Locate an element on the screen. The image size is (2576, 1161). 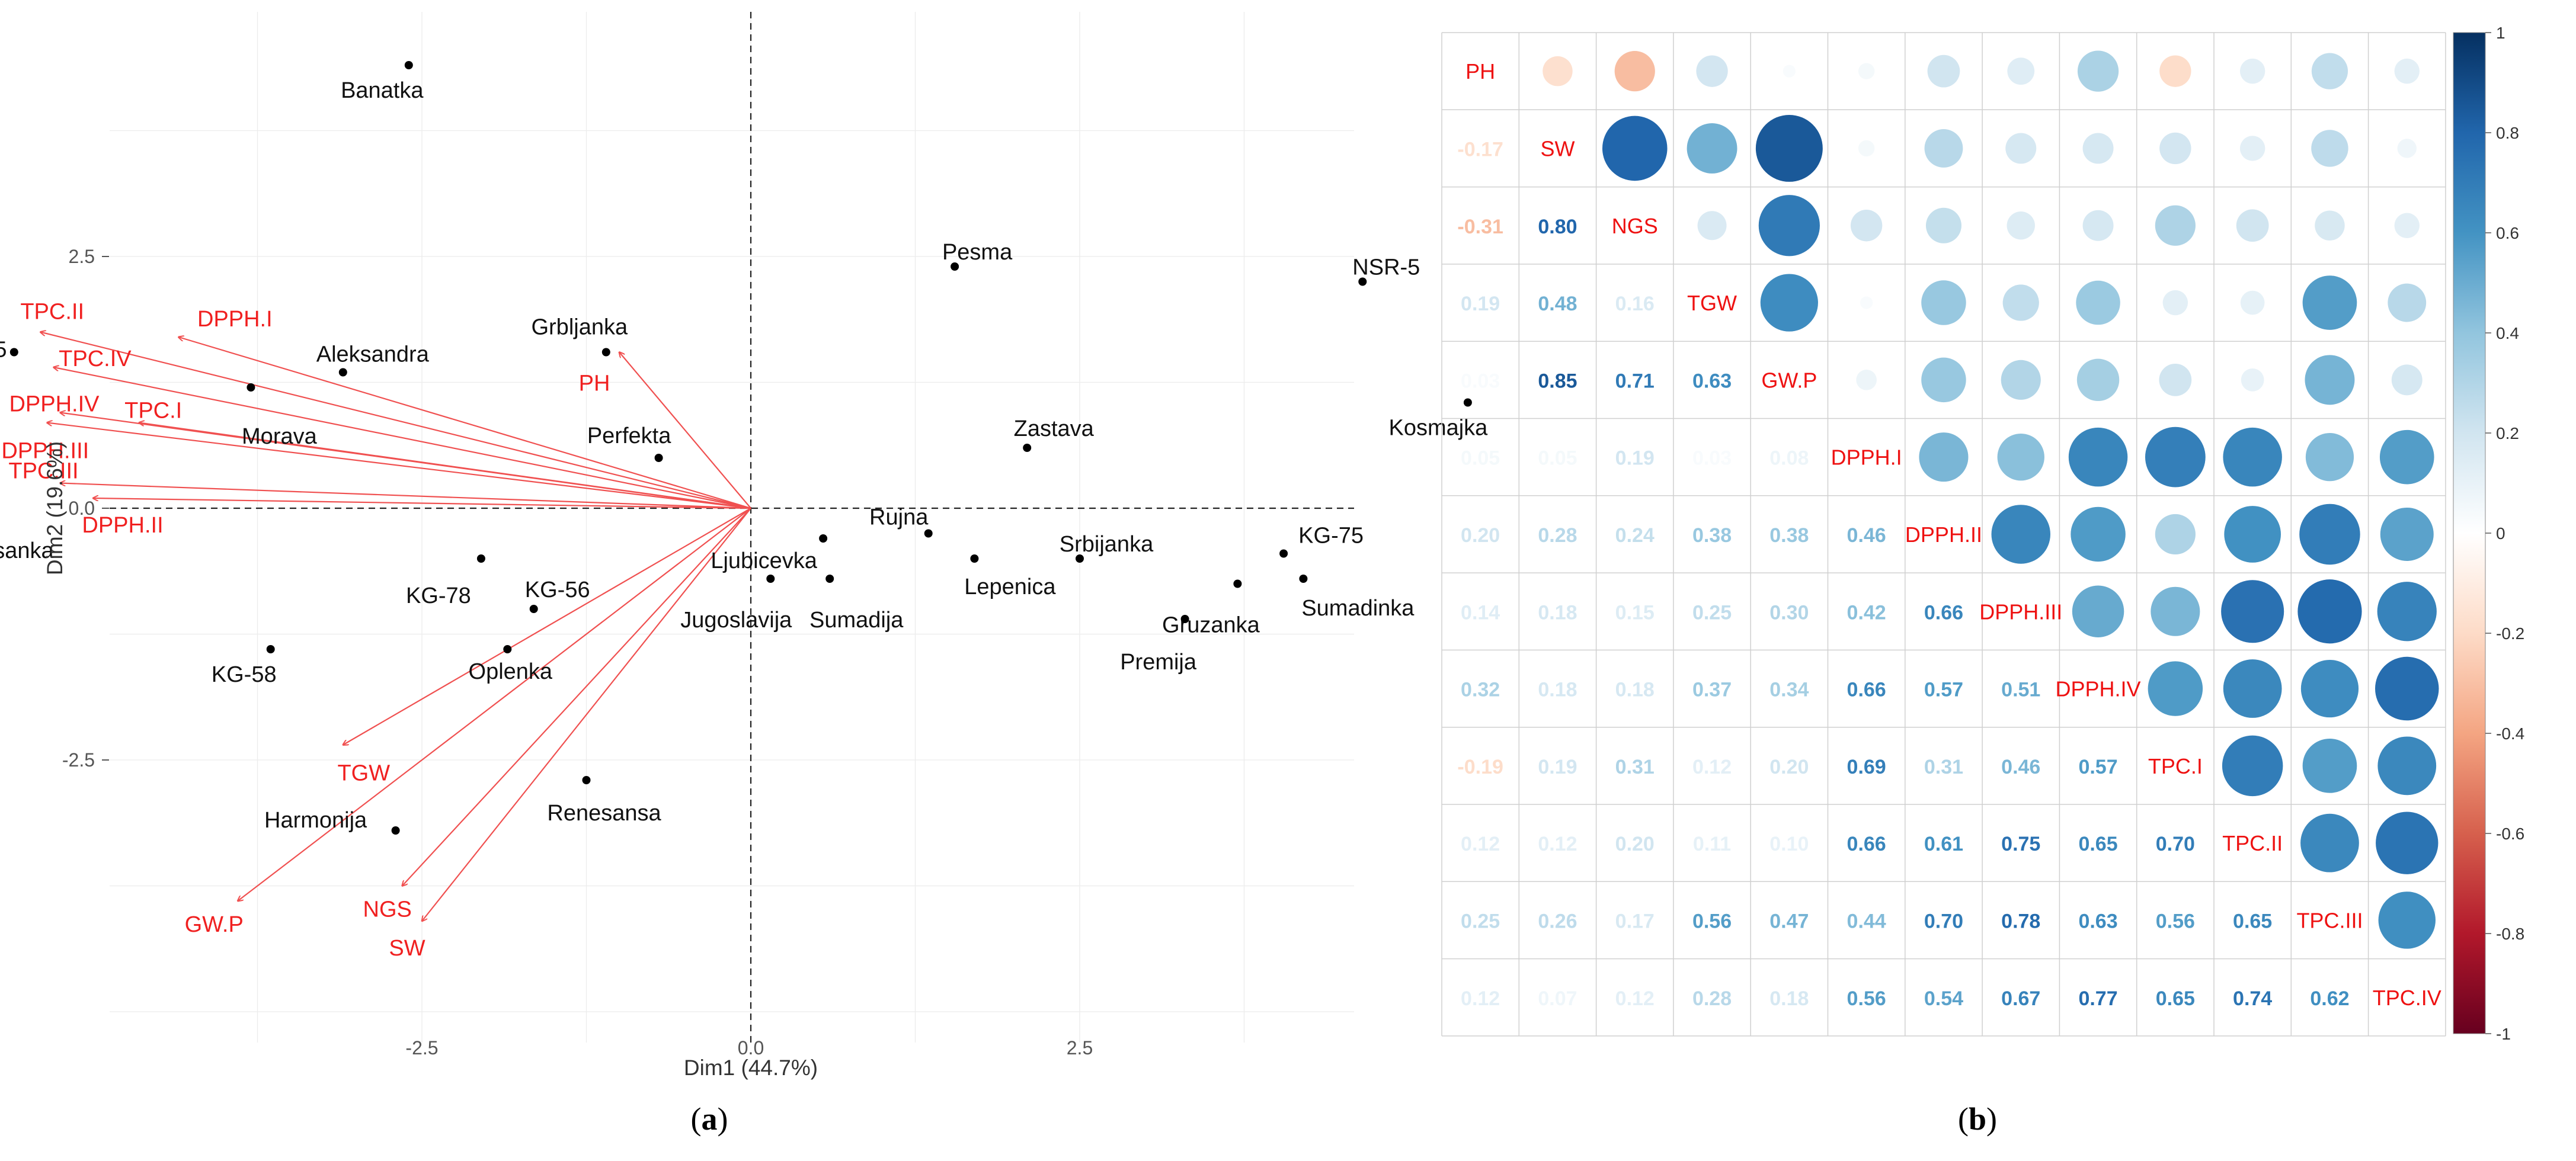
vector-label: NGS is located at coordinates (387, 910).